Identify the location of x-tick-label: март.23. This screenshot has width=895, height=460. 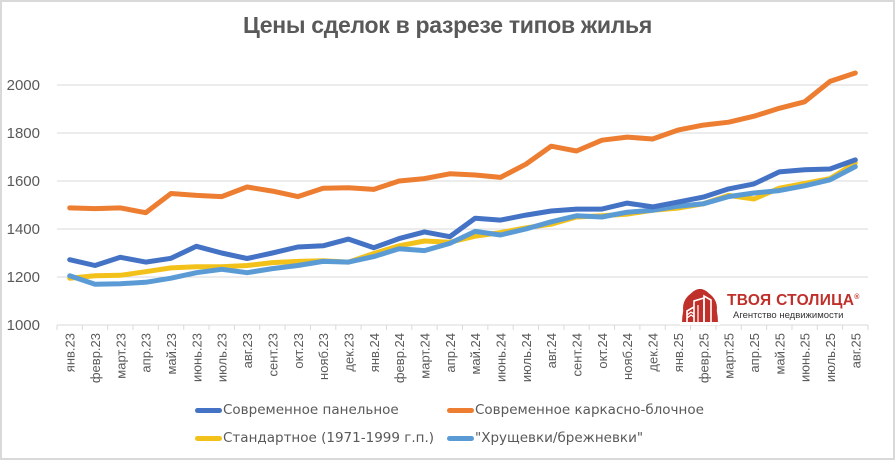
(120, 356).